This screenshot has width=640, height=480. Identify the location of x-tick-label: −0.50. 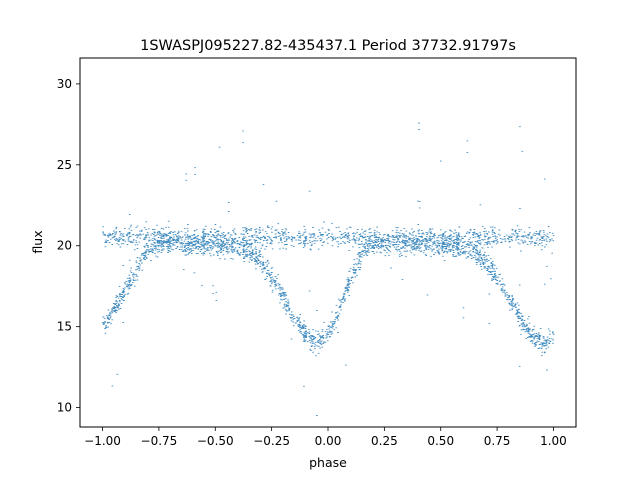
(215, 441).